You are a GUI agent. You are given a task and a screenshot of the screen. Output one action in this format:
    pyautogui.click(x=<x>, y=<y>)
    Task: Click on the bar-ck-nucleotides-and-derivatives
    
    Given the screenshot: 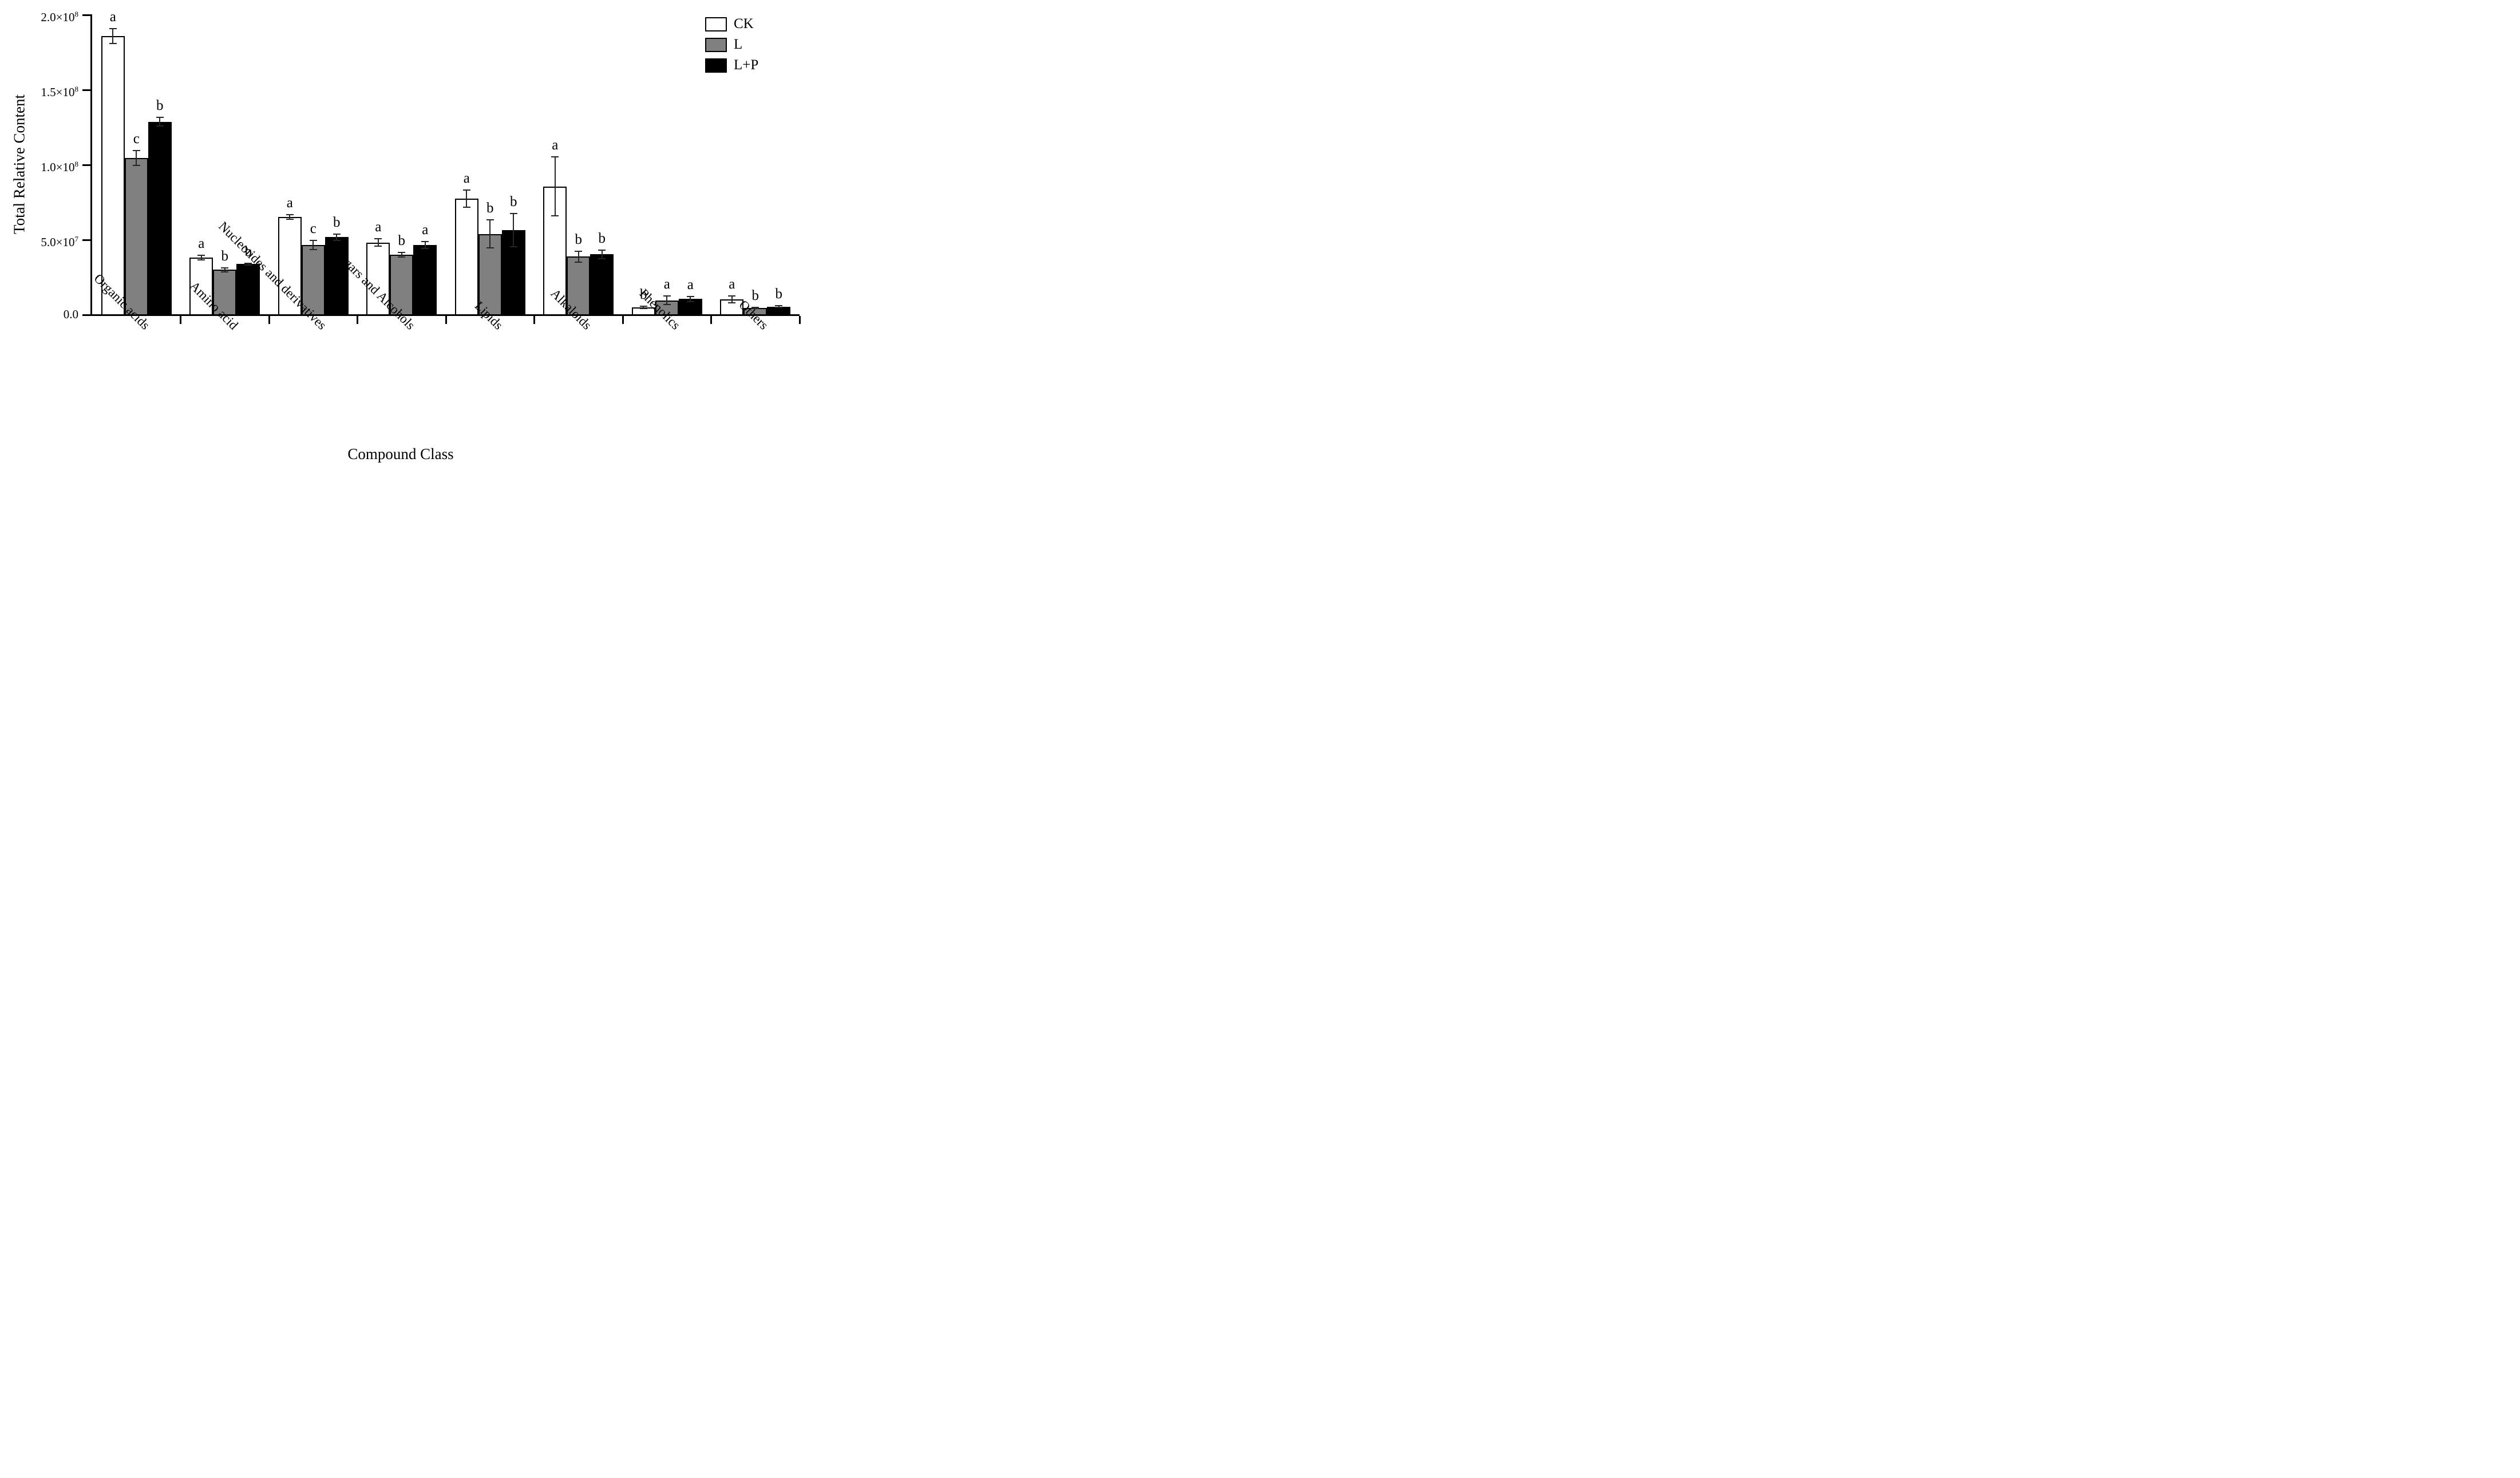 What is the action you would take?
    pyautogui.click(x=290, y=265)
    